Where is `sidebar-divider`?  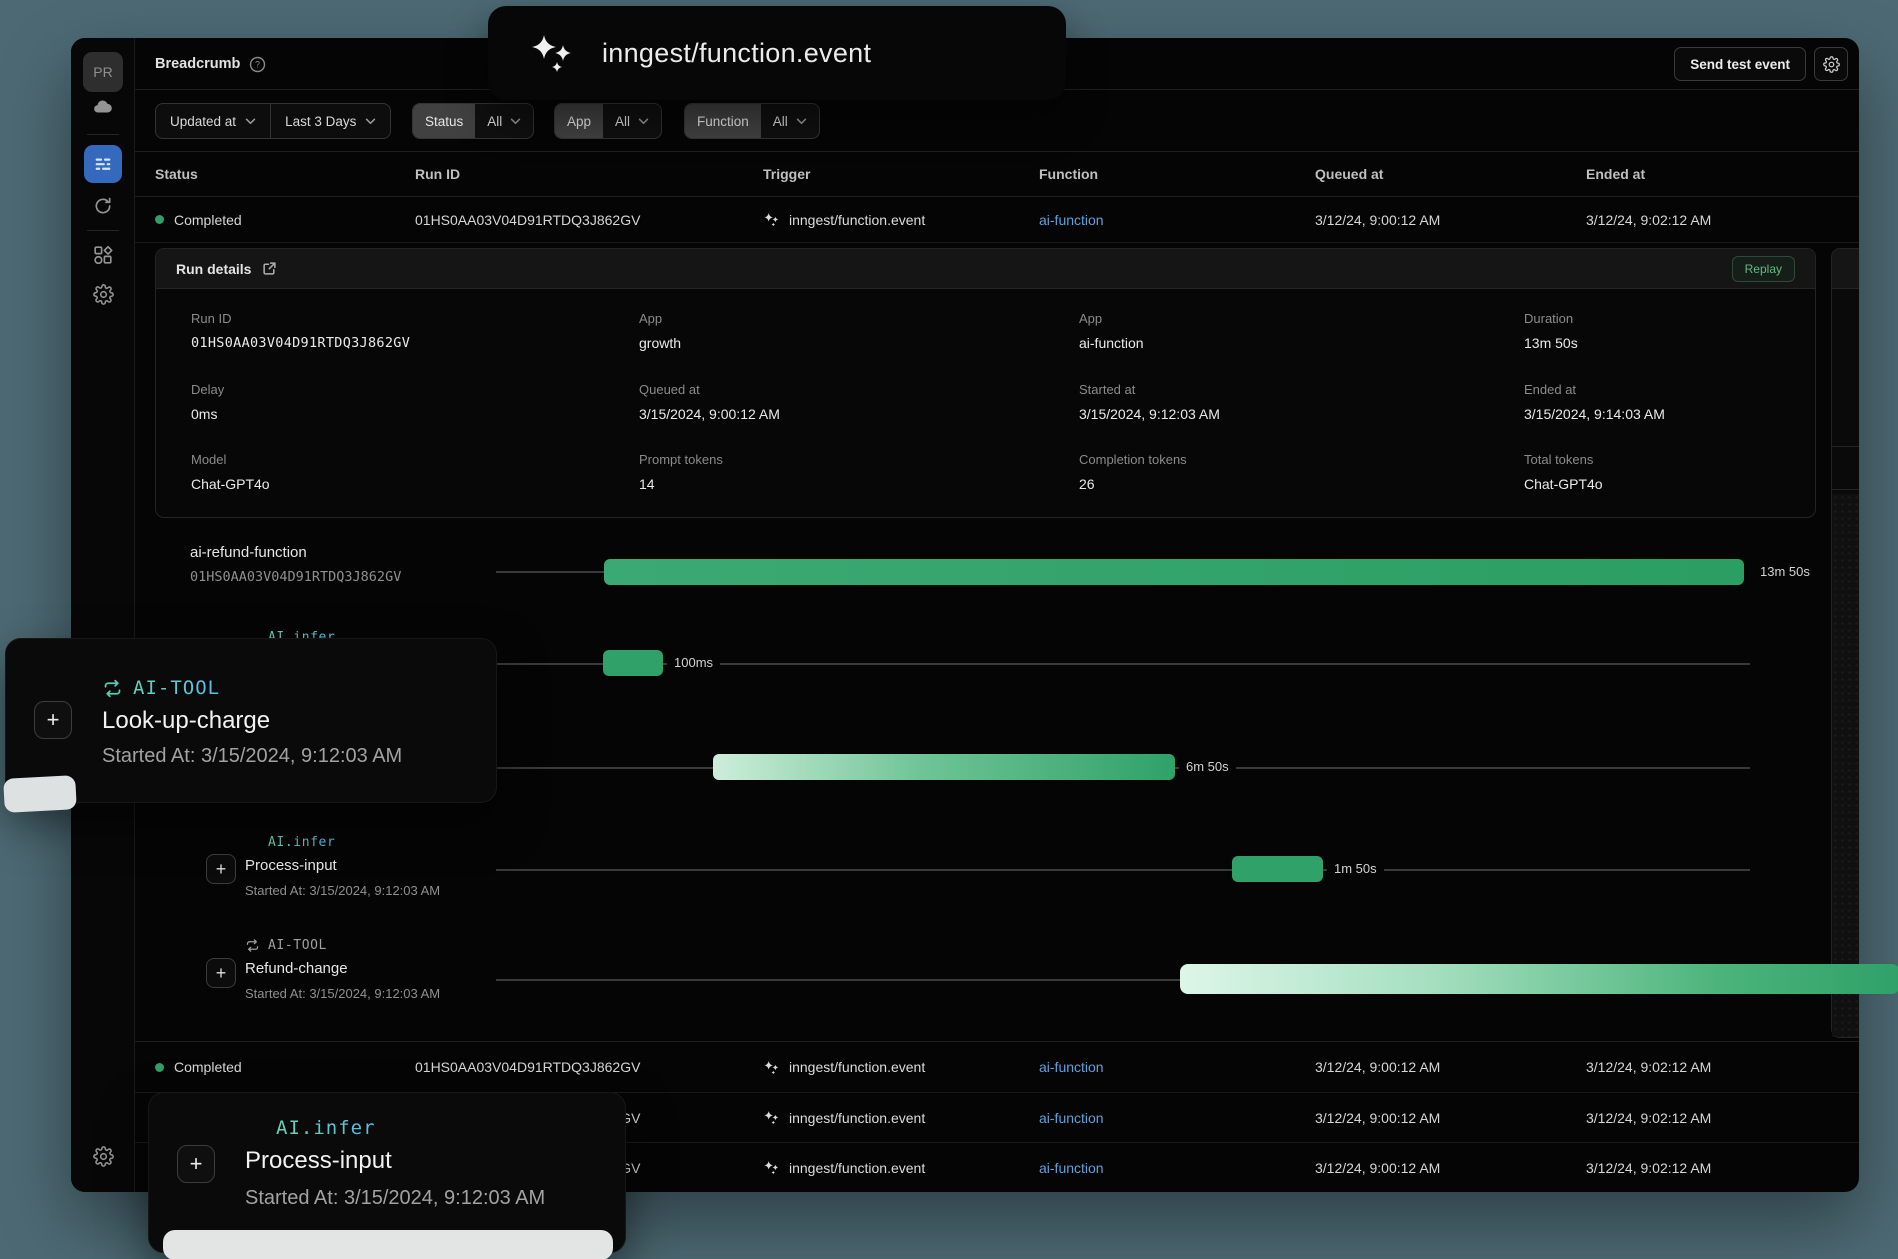
sidebar-divider is located at coordinates (103, 134).